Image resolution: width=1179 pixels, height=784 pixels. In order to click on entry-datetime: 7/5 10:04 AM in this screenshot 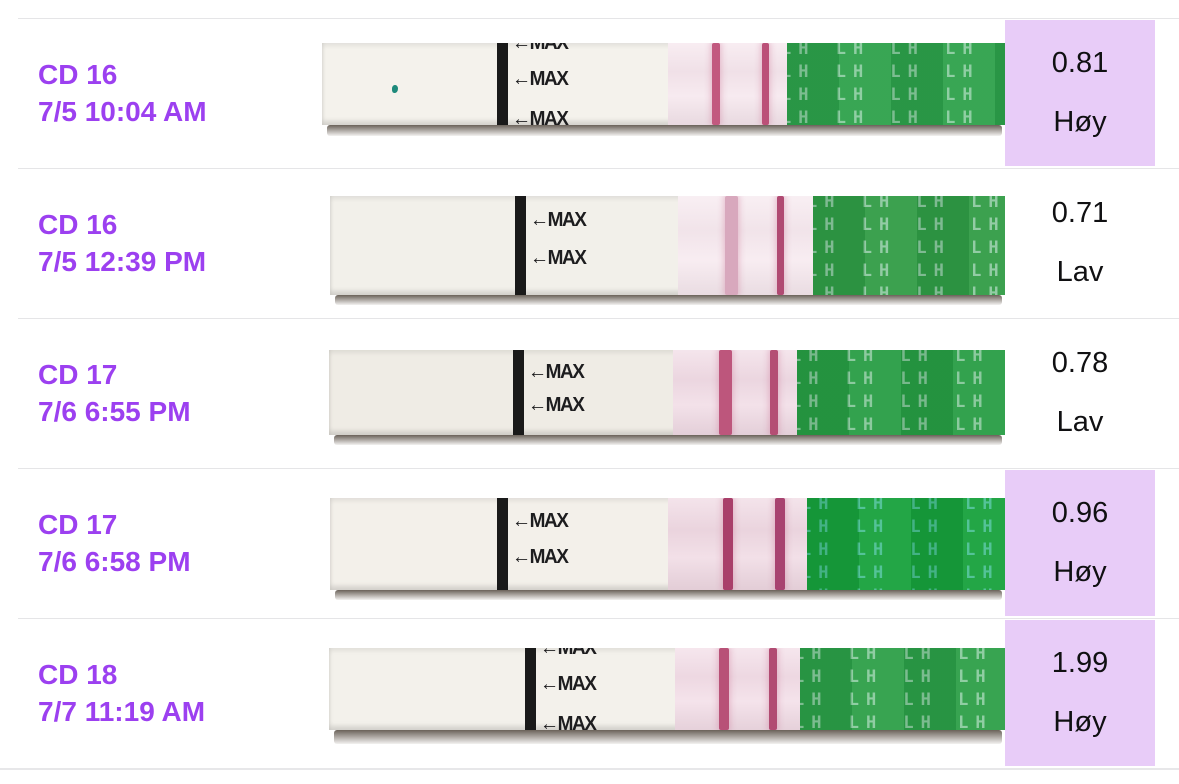, I will do `click(122, 111)`.